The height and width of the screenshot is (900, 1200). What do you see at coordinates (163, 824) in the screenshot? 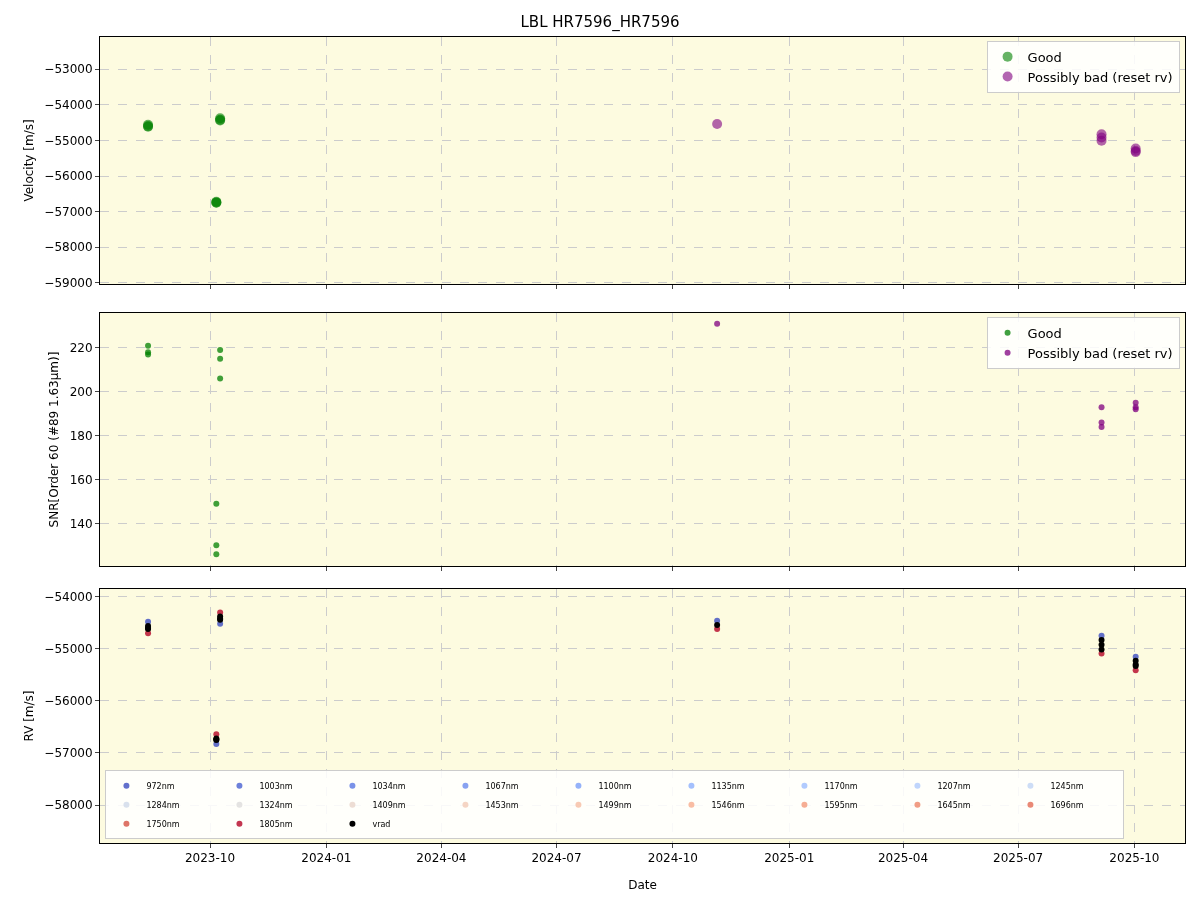
I see `legend-label: 1750nm` at bounding box center [163, 824].